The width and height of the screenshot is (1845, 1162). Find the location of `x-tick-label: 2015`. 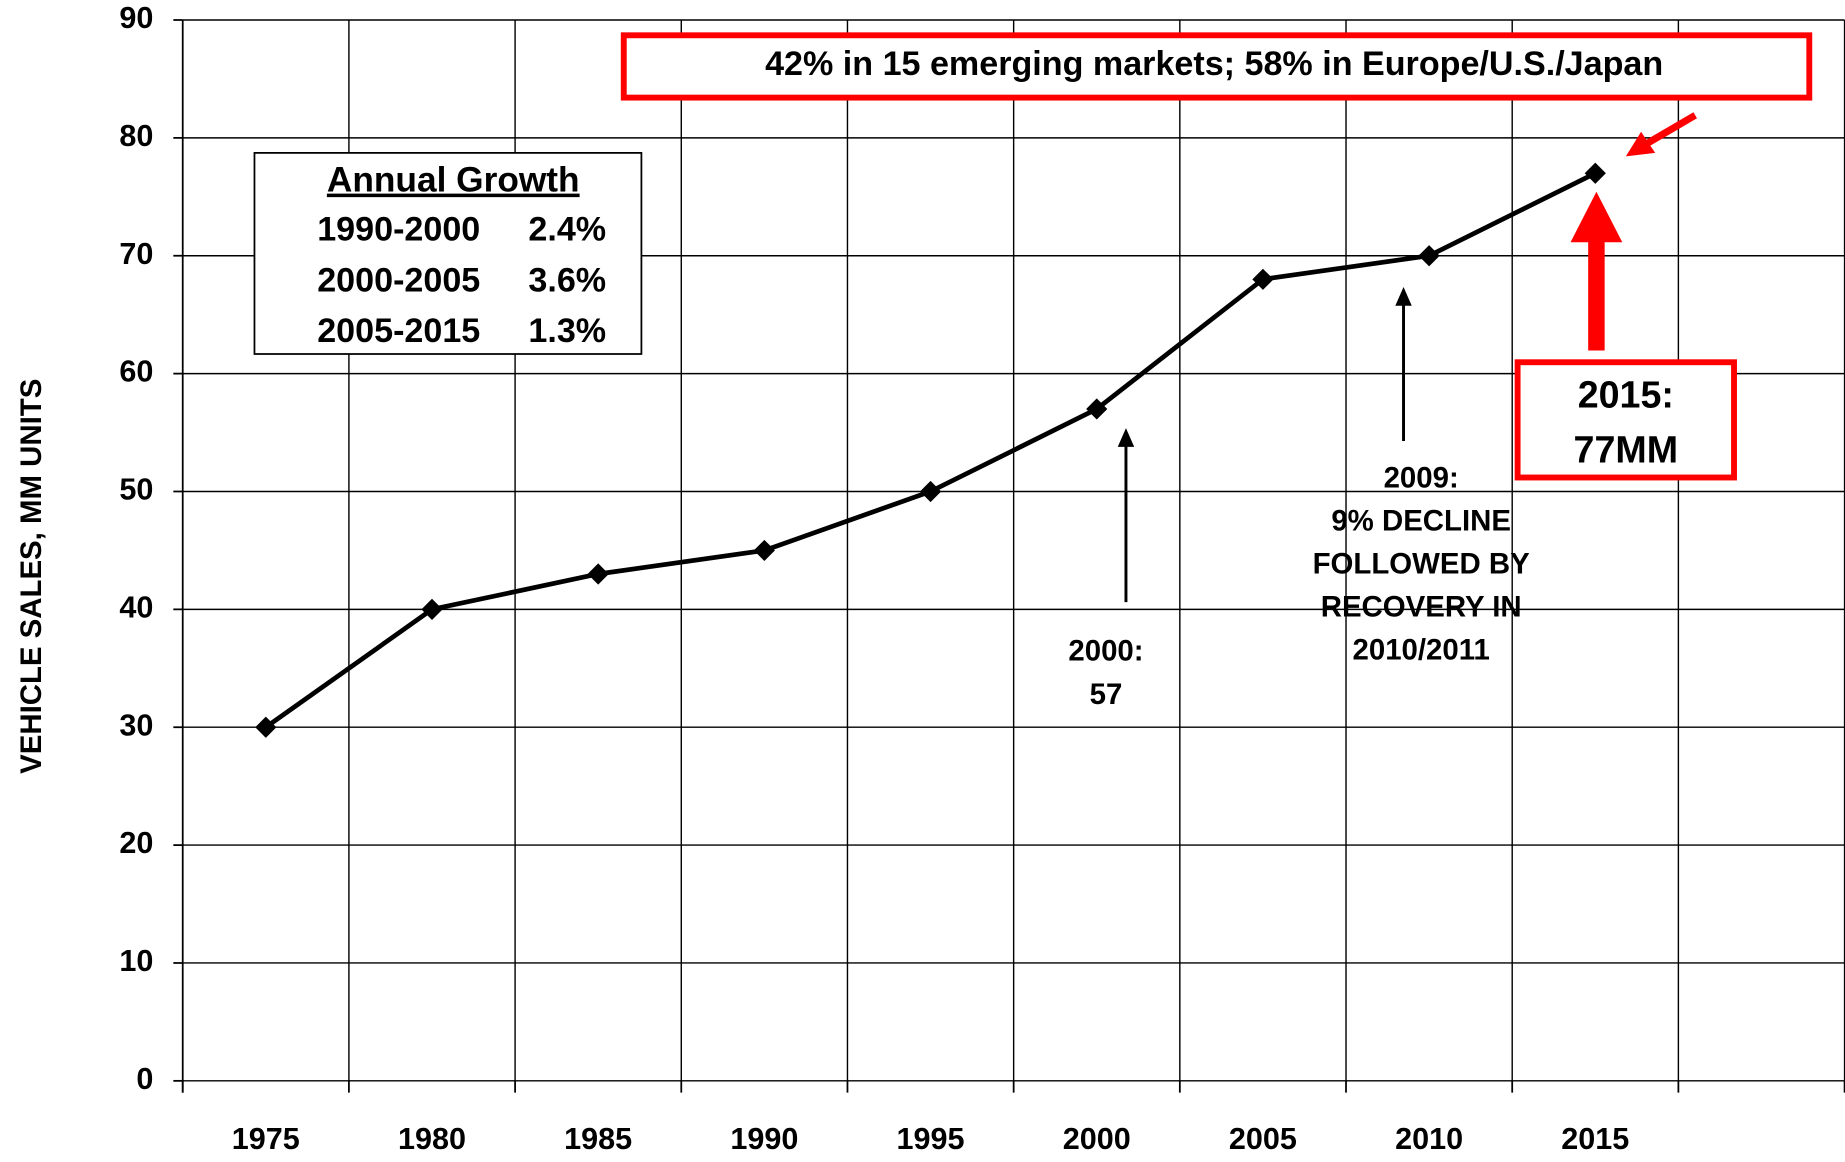

x-tick-label: 2015 is located at coordinates (1595, 1139).